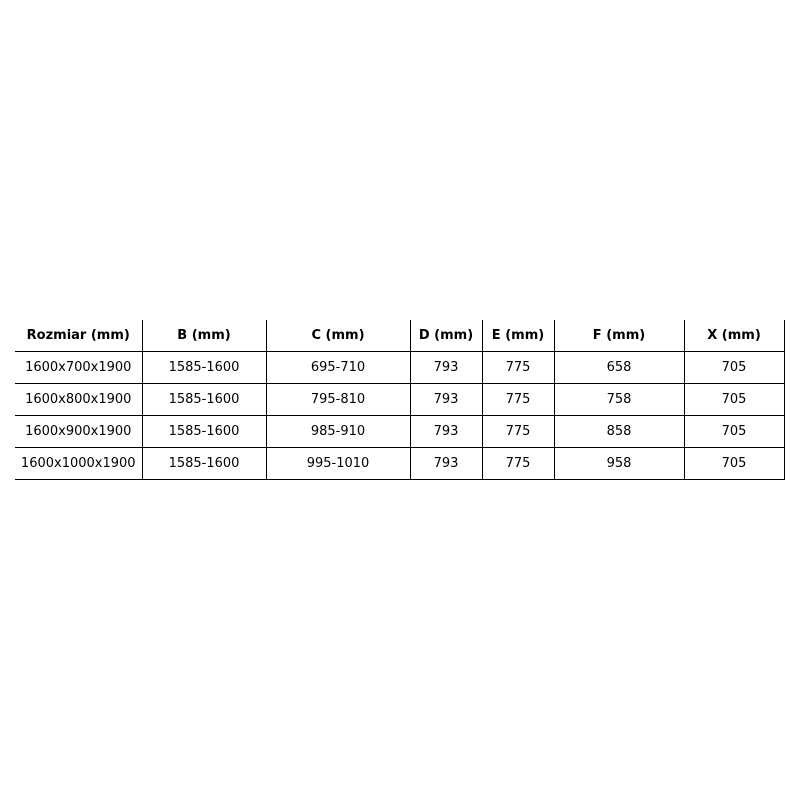 This screenshot has width=800, height=800. I want to click on table-cell: 1600x800x1900, so click(79, 399).